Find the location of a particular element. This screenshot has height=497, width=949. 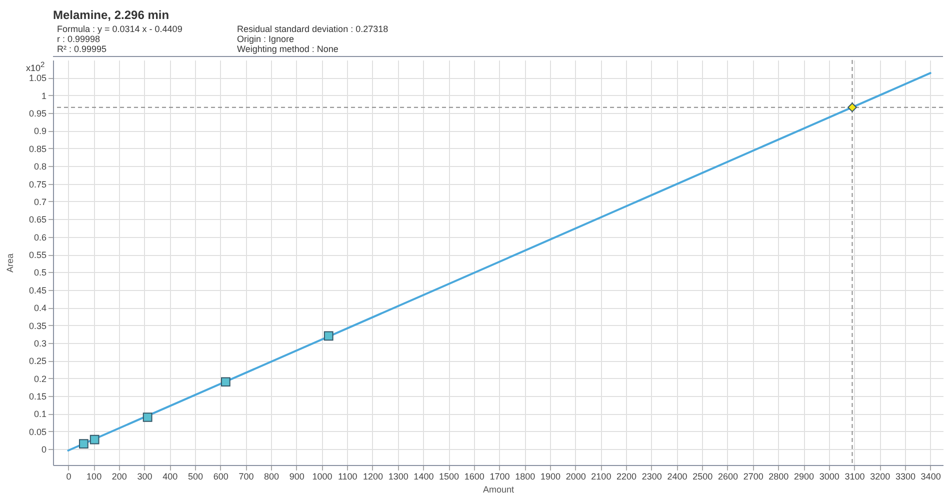

x-tick-label: 300 is located at coordinates (144, 477).